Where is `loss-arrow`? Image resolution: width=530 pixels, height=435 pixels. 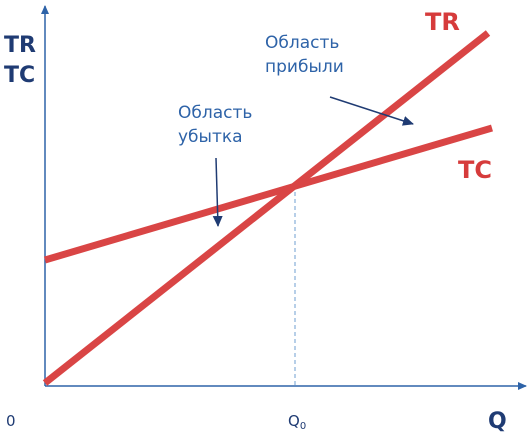 loss-arrow is located at coordinates (217, 192).